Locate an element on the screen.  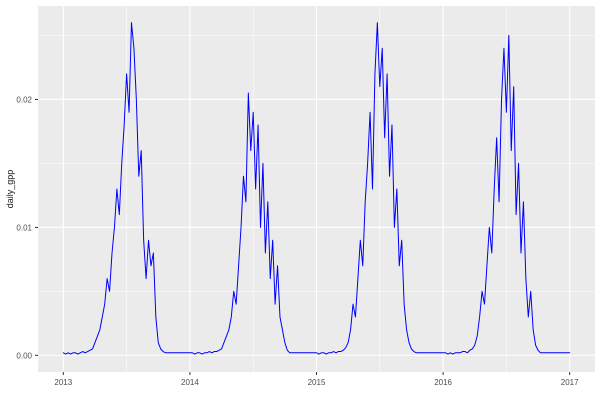
x-tick-label: 2014 is located at coordinates (190, 382).